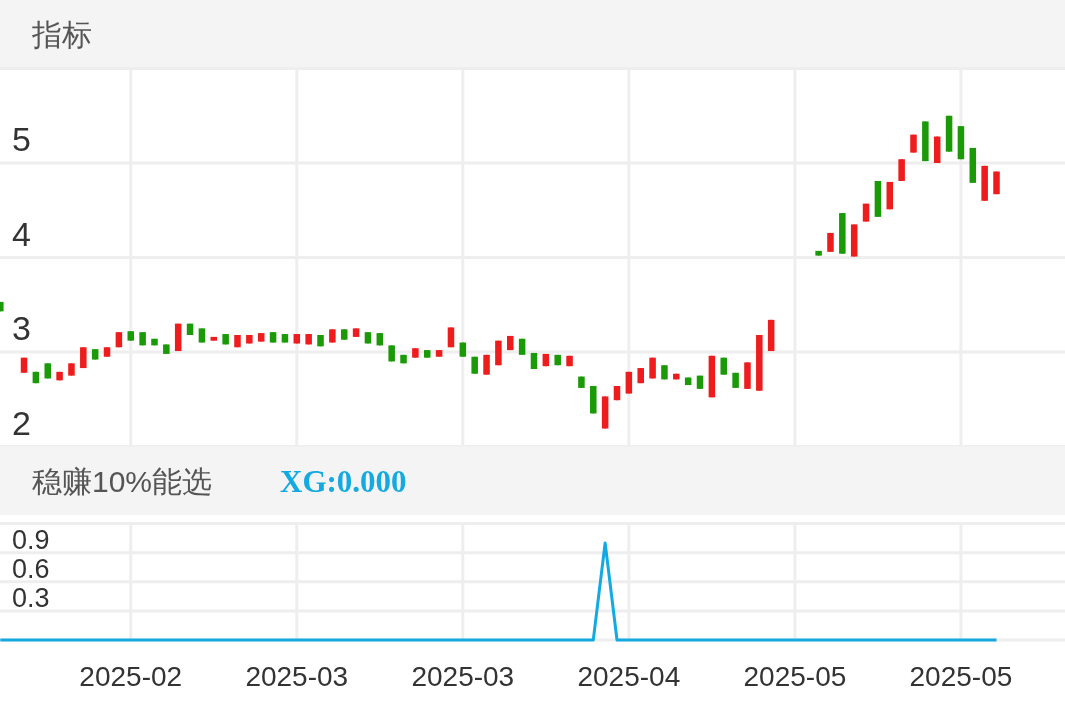 Image resolution: width=1065 pixels, height=708 pixels. What do you see at coordinates (31, 539) in the screenshot?
I see `y-tick-label: 0.9` at bounding box center [31, 539].